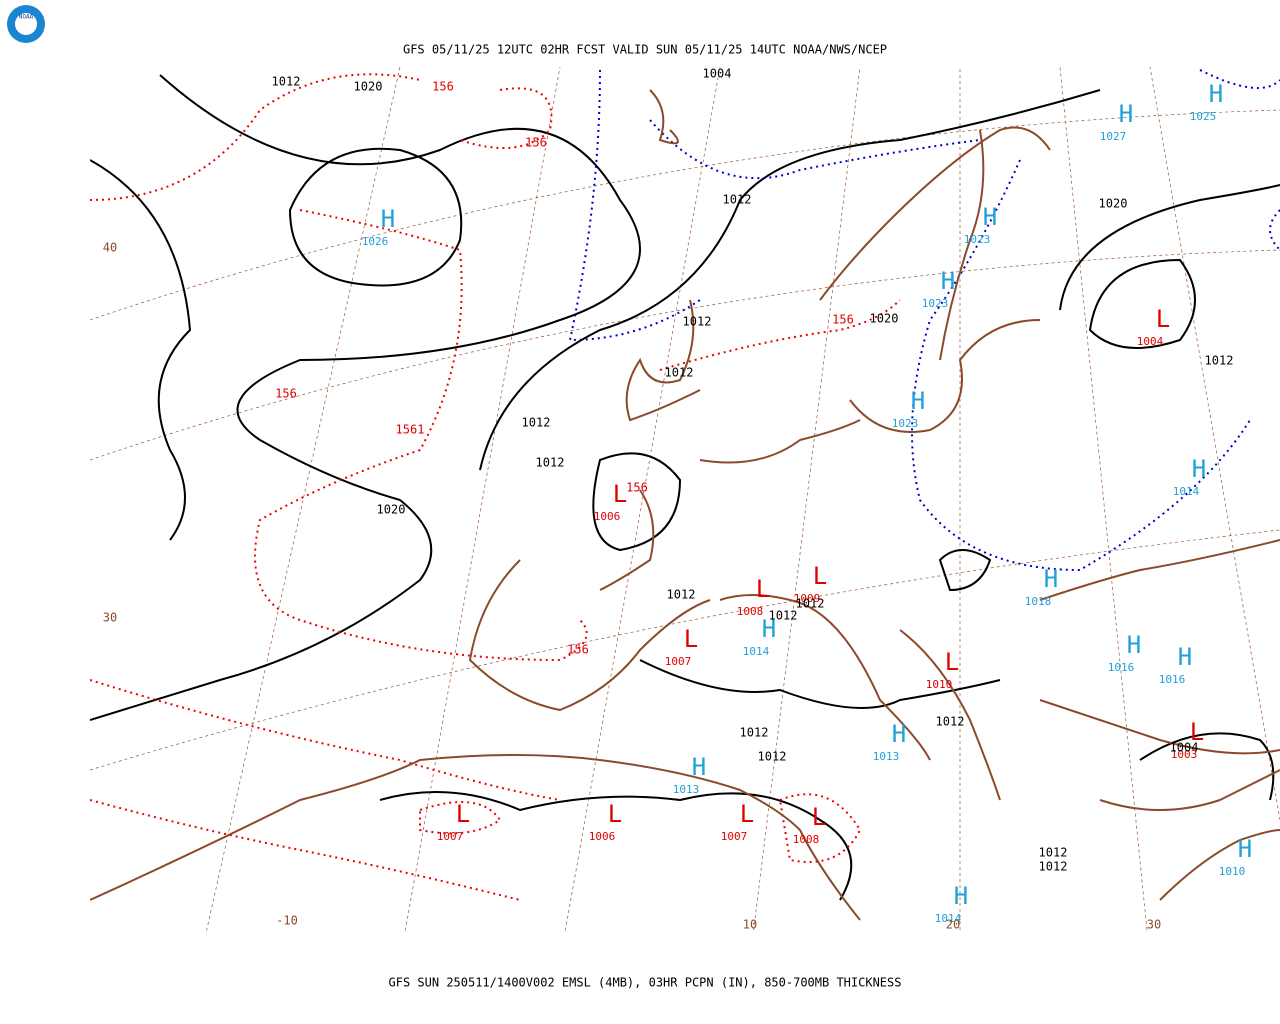  I want to click on low-value: 1010, so click(939, 684).